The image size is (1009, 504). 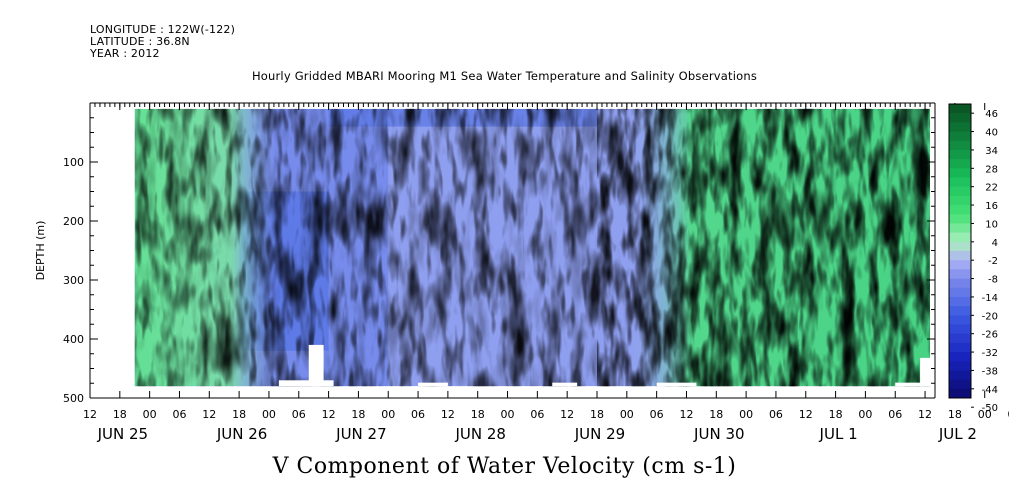 What do you see at coordinates (140, 41) in the screenshot?
I see `latitude-label: LATITUDE : 36.8N` at bounding box center [140, 41].